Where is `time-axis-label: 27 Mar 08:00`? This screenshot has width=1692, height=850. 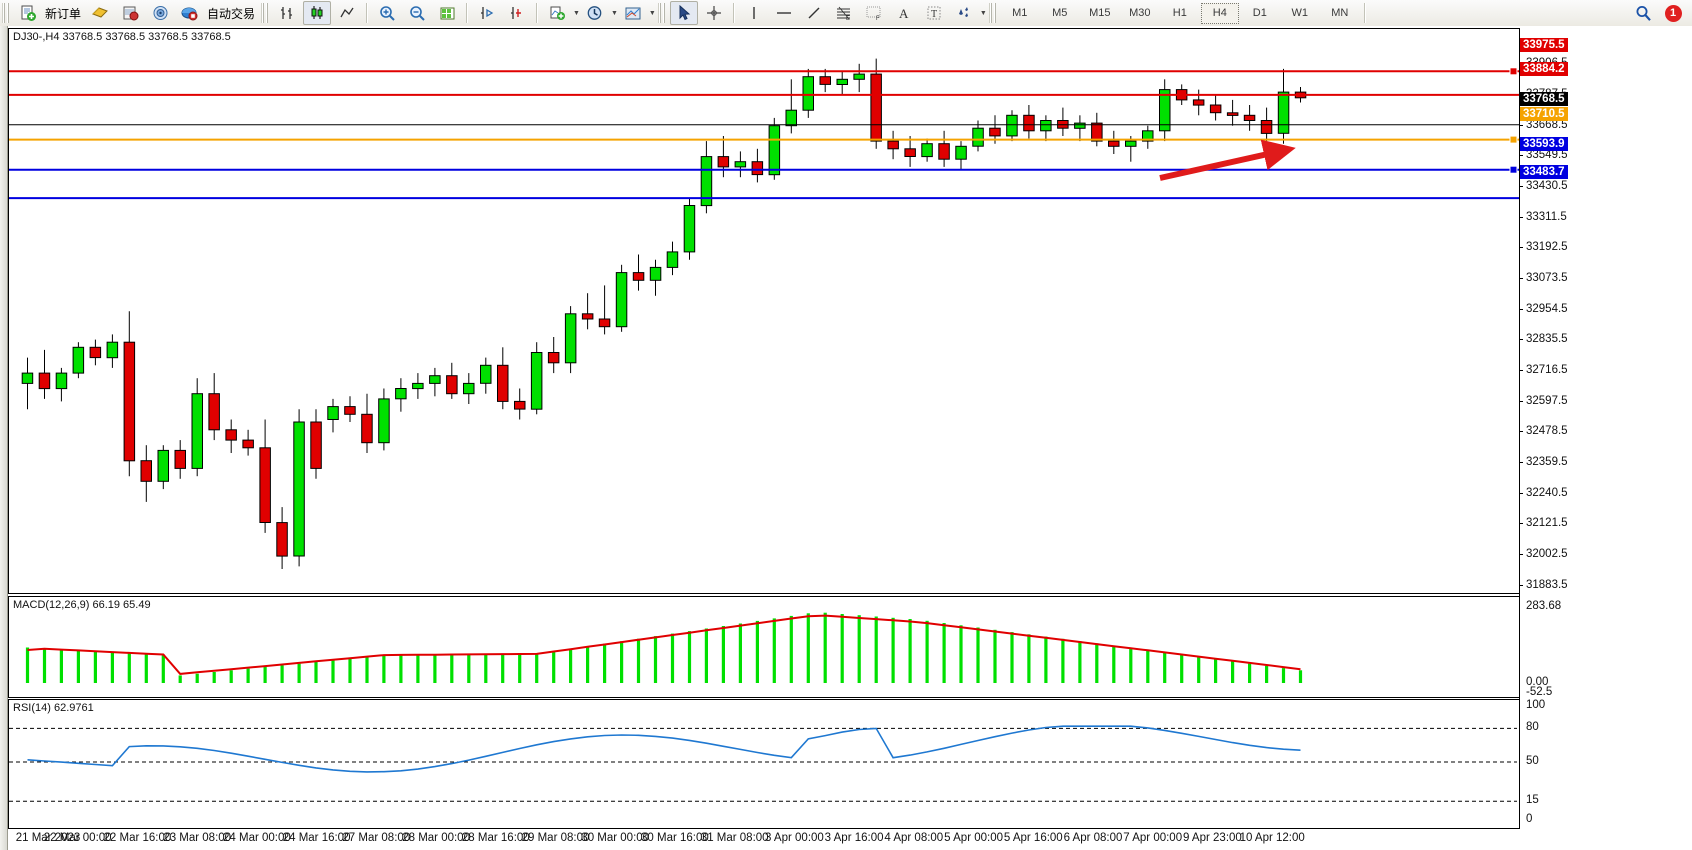 time-axis-label: 27 Mar 08:00 is located at coordinates (376, 838).